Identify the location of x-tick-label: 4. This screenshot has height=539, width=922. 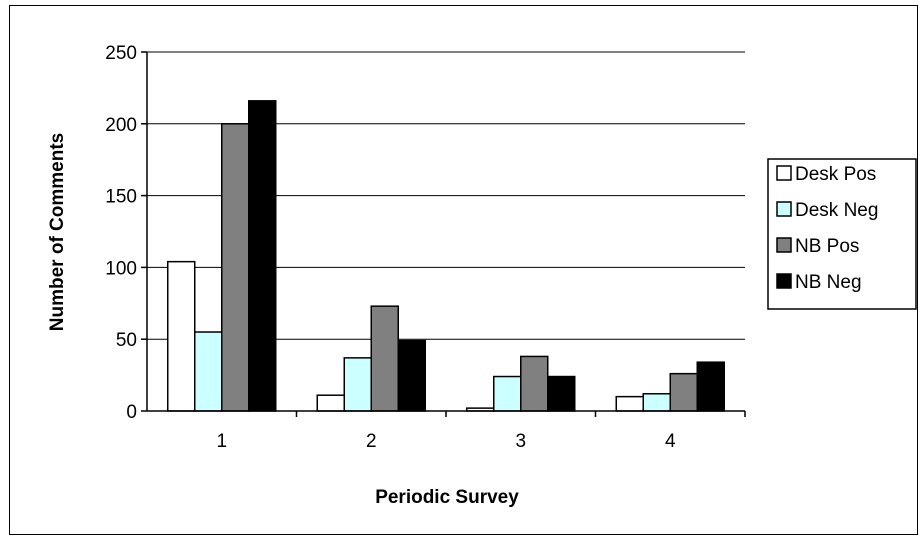
(670, 441).